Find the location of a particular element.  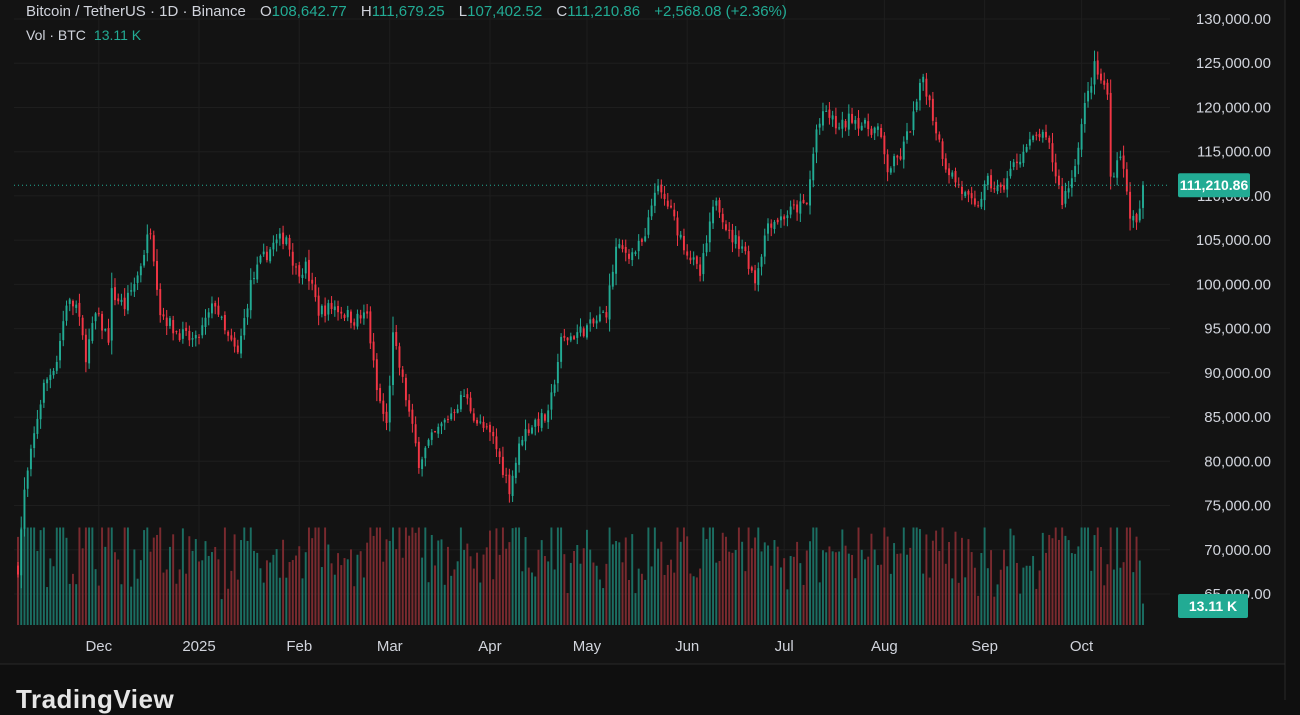

volume-label: Vol · BTC is located at coordinates (56, 35).